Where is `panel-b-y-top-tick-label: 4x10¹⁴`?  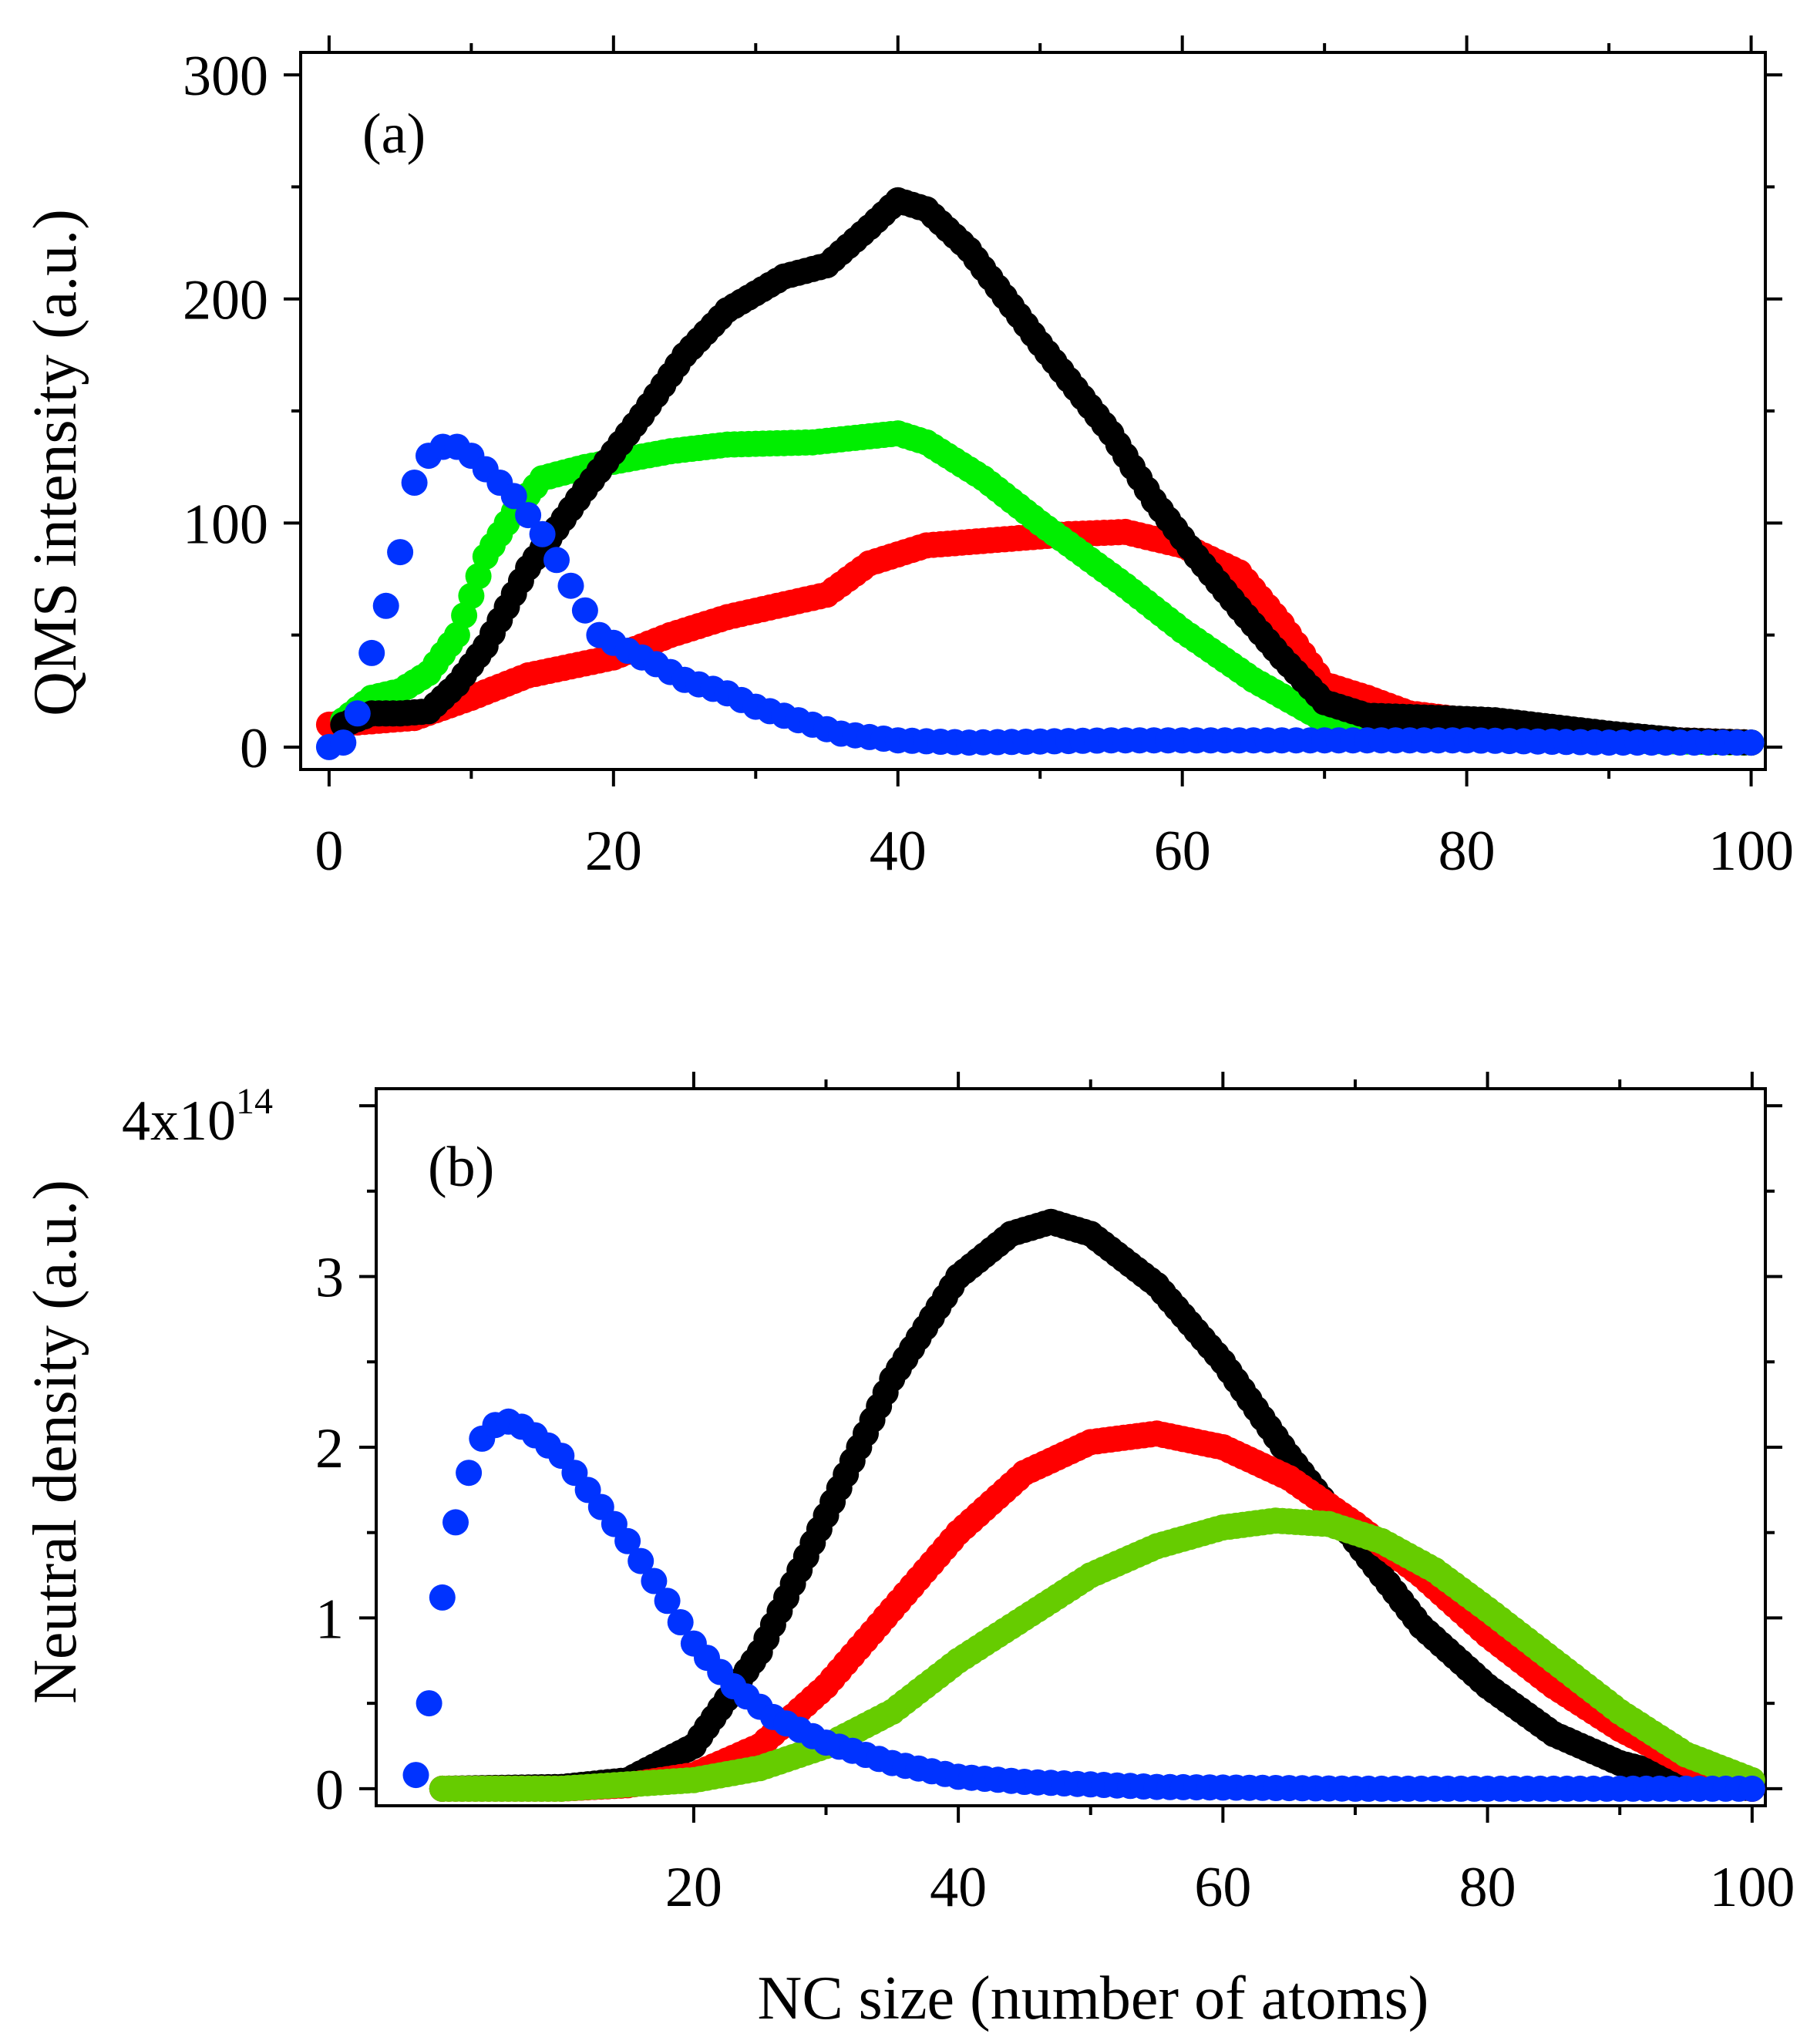 panel-b-y-top-tick-label: 4x10¹⁴ is located at coordinates (197, 1117).